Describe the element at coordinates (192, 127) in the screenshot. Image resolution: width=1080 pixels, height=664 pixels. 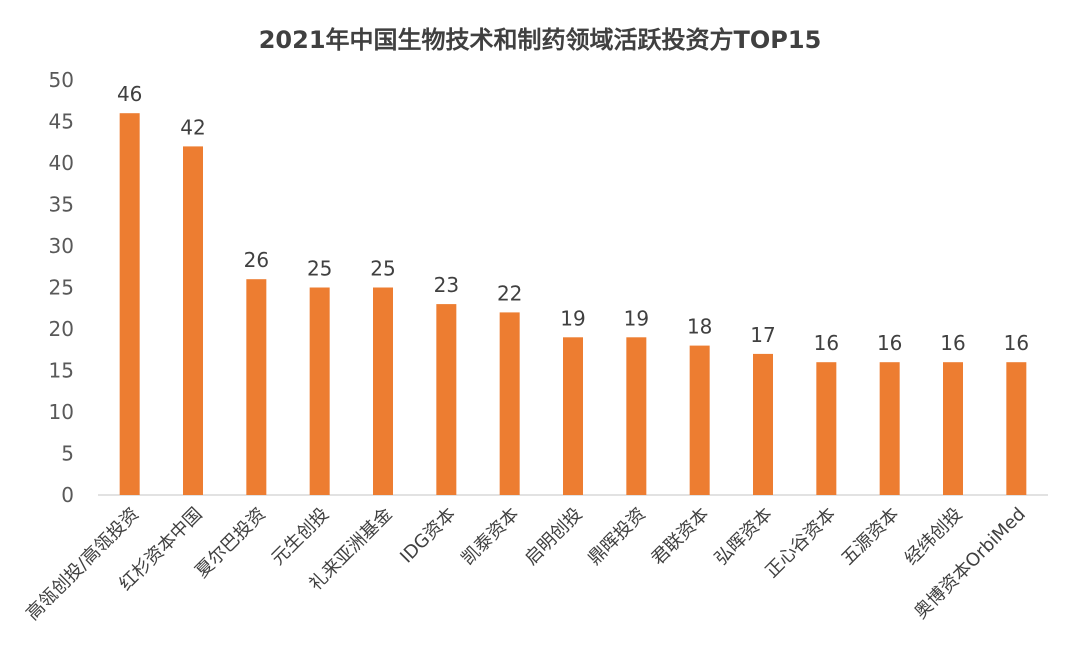
I see `data-label: 42` at that location.